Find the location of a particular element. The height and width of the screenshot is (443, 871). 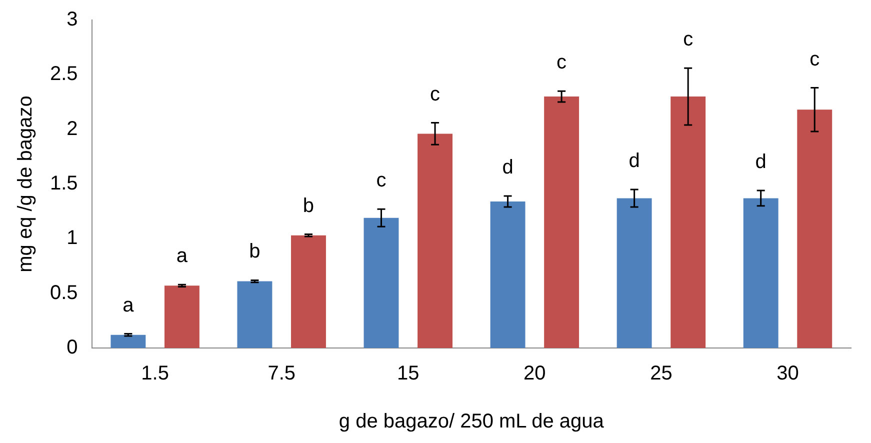

y-tick-label: 1.5 is located at coordinates (64, 183).